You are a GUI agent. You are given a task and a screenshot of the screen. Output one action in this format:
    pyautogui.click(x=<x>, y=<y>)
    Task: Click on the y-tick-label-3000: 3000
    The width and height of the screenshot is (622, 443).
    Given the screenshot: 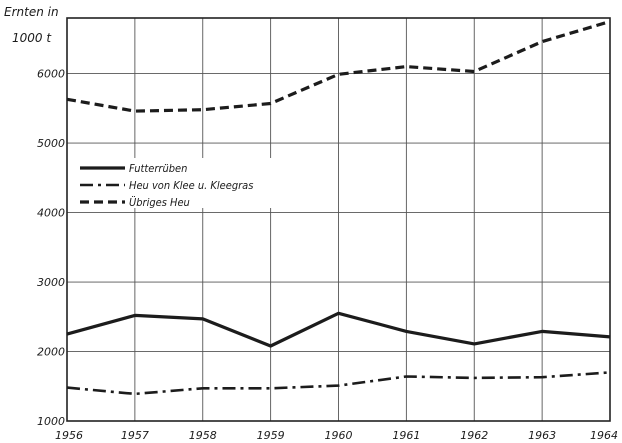 What is the action you would take?
    pyautogui.click(x=51, y=282)
    